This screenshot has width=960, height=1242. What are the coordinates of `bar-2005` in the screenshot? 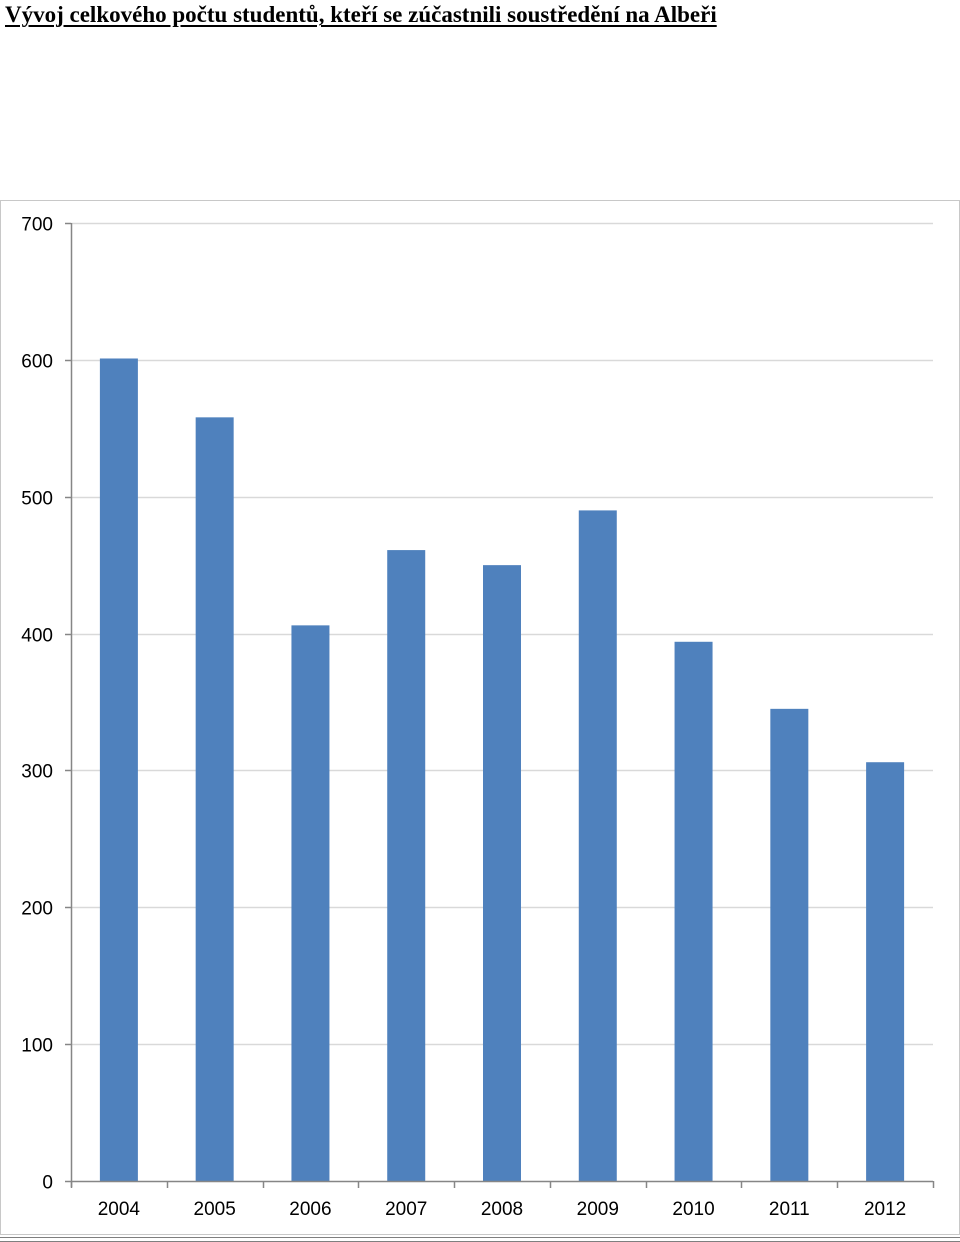 It's located at (214, 799).